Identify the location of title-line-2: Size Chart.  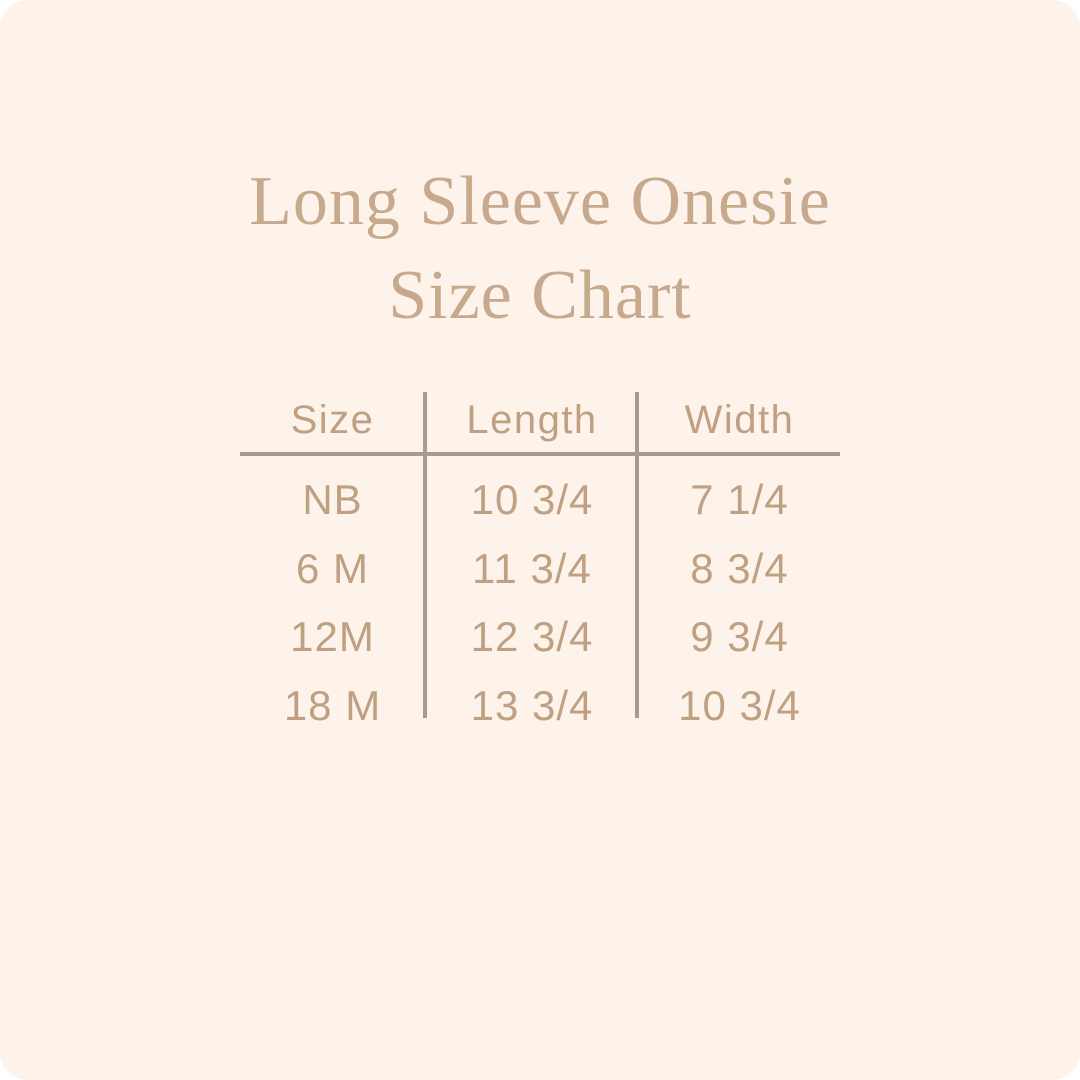
(540, 295).